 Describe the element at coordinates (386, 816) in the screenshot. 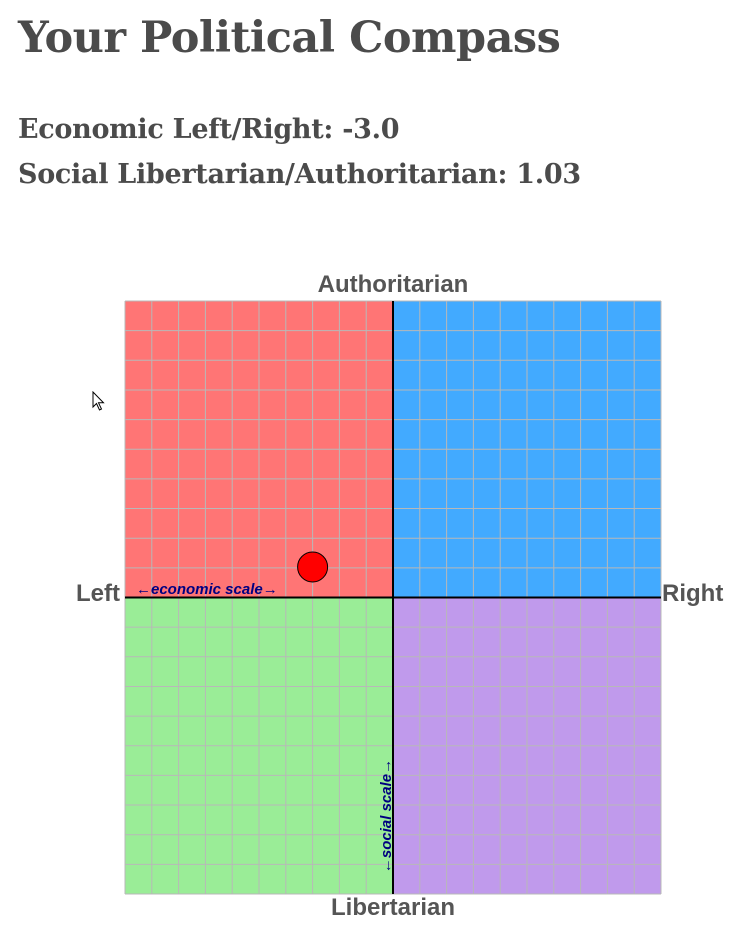

I see `social-scale-annotation: ←social scale→` at that location.